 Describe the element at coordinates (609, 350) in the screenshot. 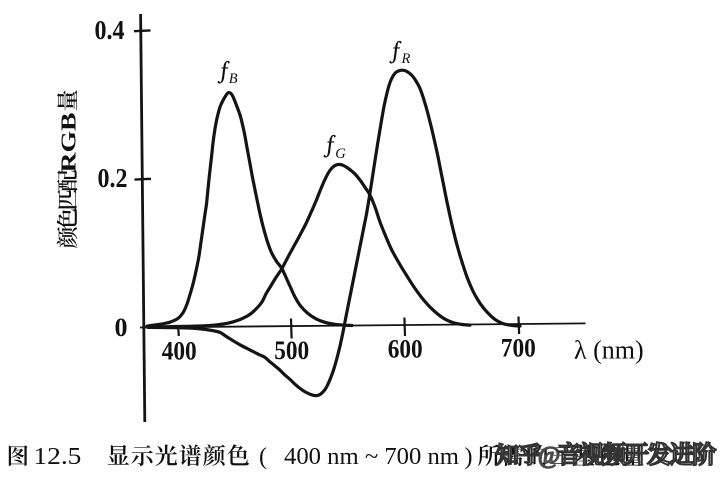

I see `svg-text: λ (nm)` at that location.